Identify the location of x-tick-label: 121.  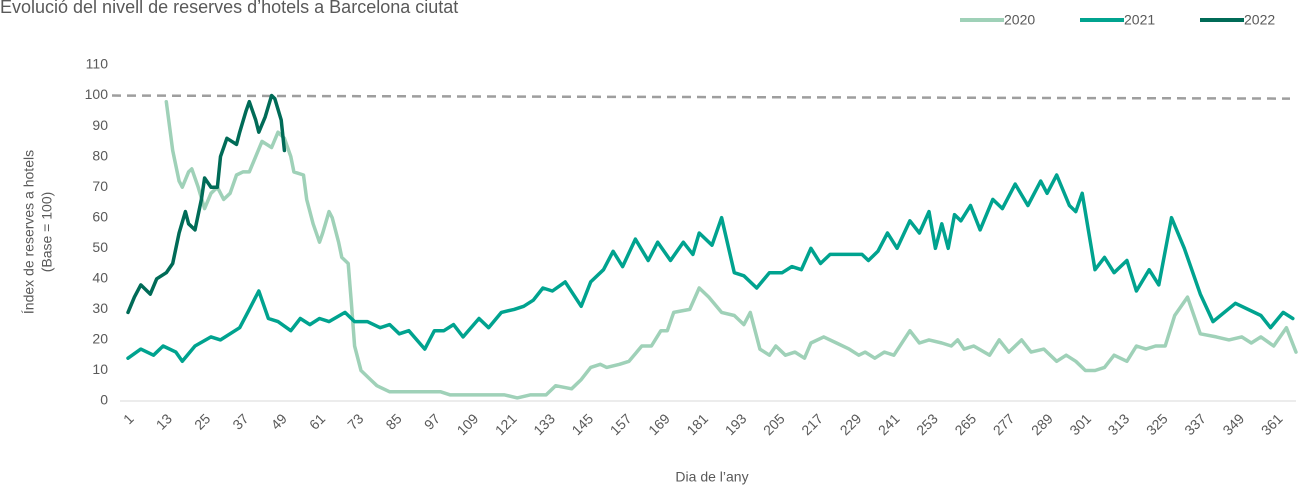
(506, 424).